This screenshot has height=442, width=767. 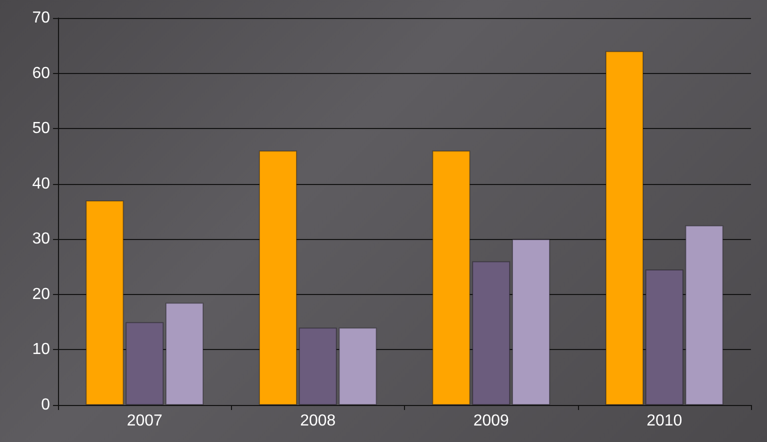 What do you see at coordinates (41, 239) in the screenshot?
I see `y-tick-label: 30` at bounding box center [41, 239].